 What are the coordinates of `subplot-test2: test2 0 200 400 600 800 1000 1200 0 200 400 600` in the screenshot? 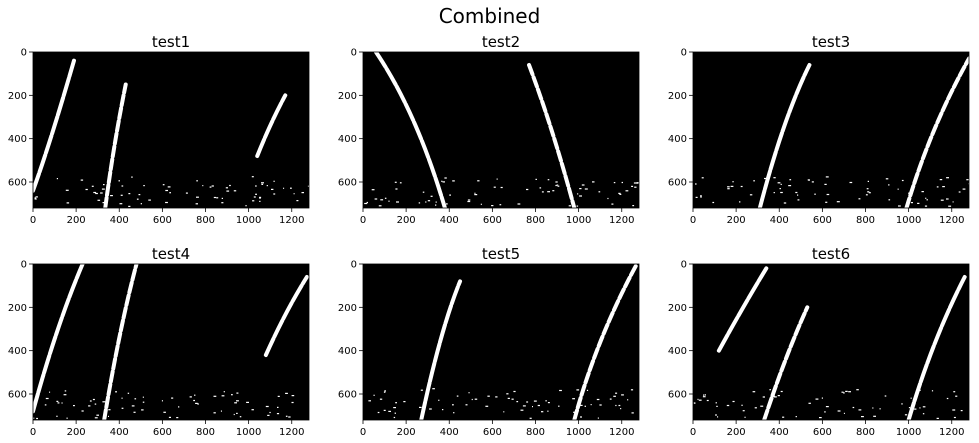 It's located at (489, 129).